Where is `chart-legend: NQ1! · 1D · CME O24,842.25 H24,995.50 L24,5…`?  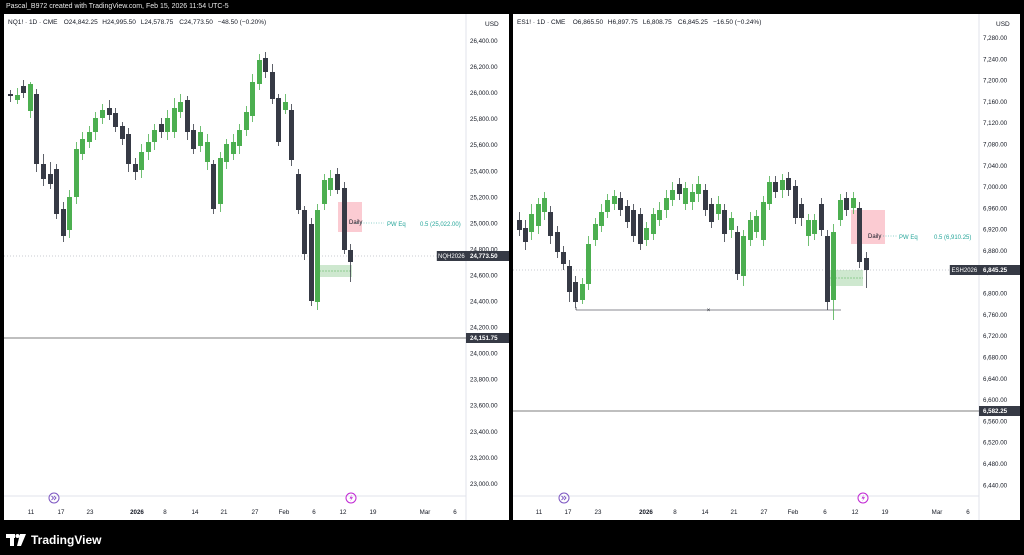
chart-legend: NQ1! · 1D · CME O24,842.25 H24,995.50 L24,5… is located at coordinates (137, 22).